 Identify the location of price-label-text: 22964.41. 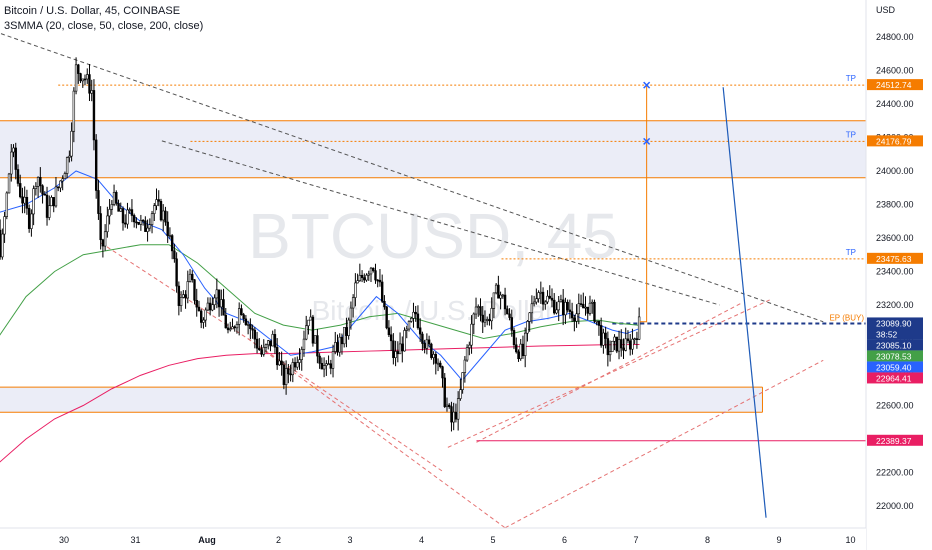
(894, 378).